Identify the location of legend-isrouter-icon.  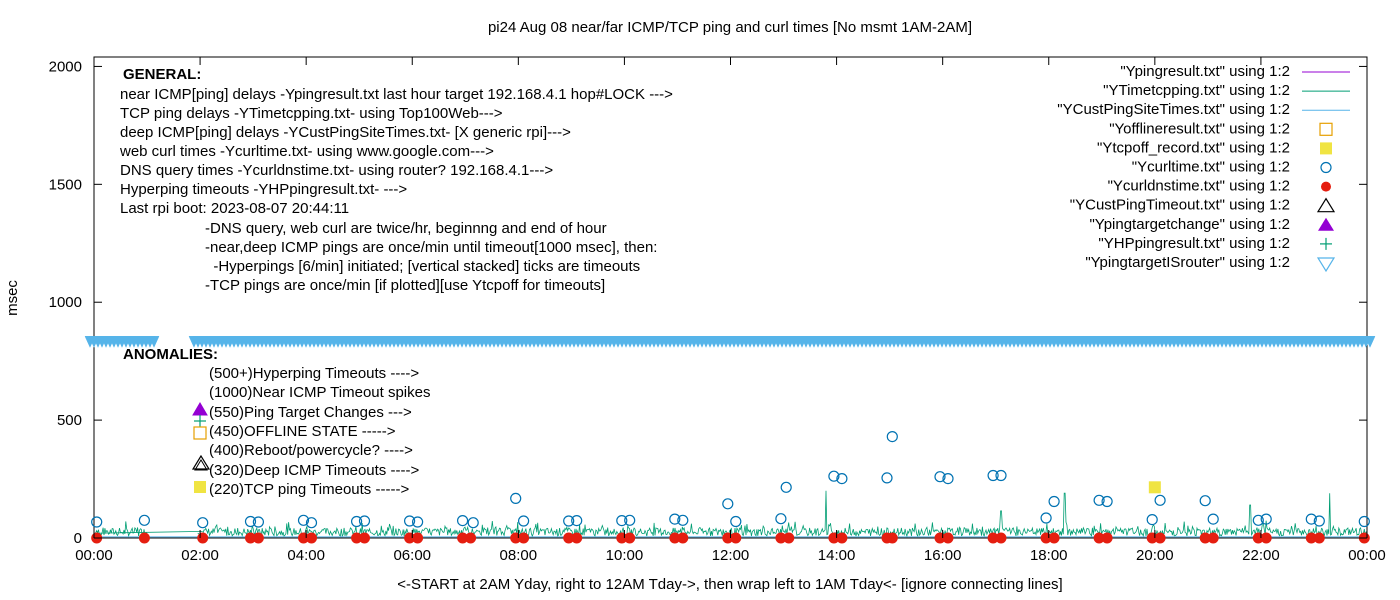
(1326, 265).